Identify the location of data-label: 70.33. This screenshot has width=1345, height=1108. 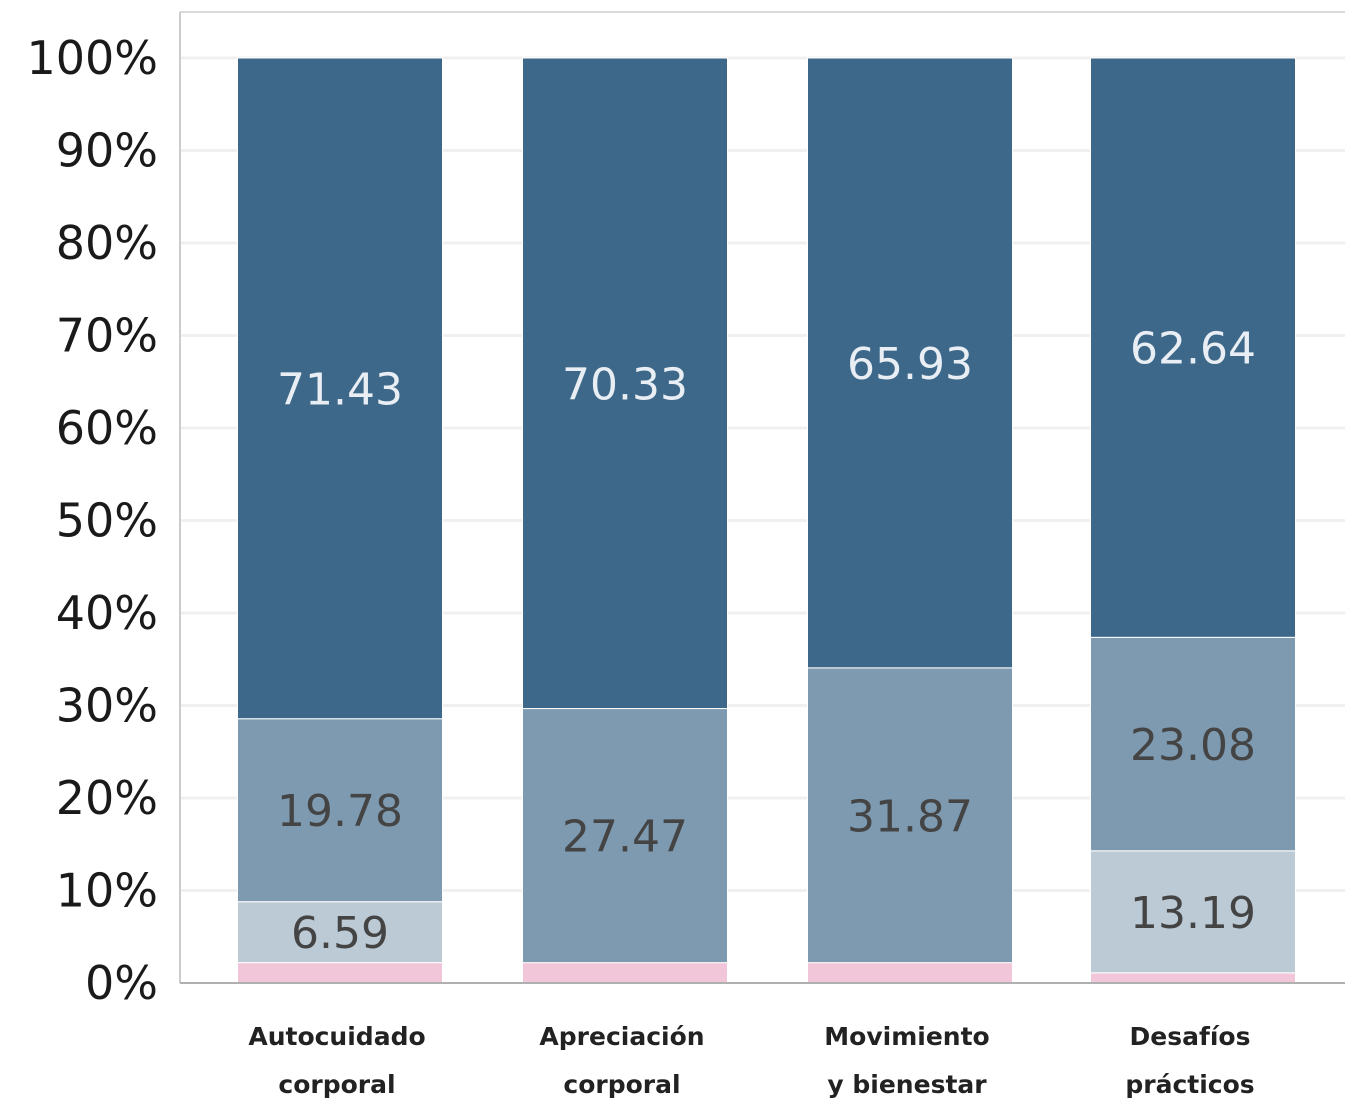
(625, 384).